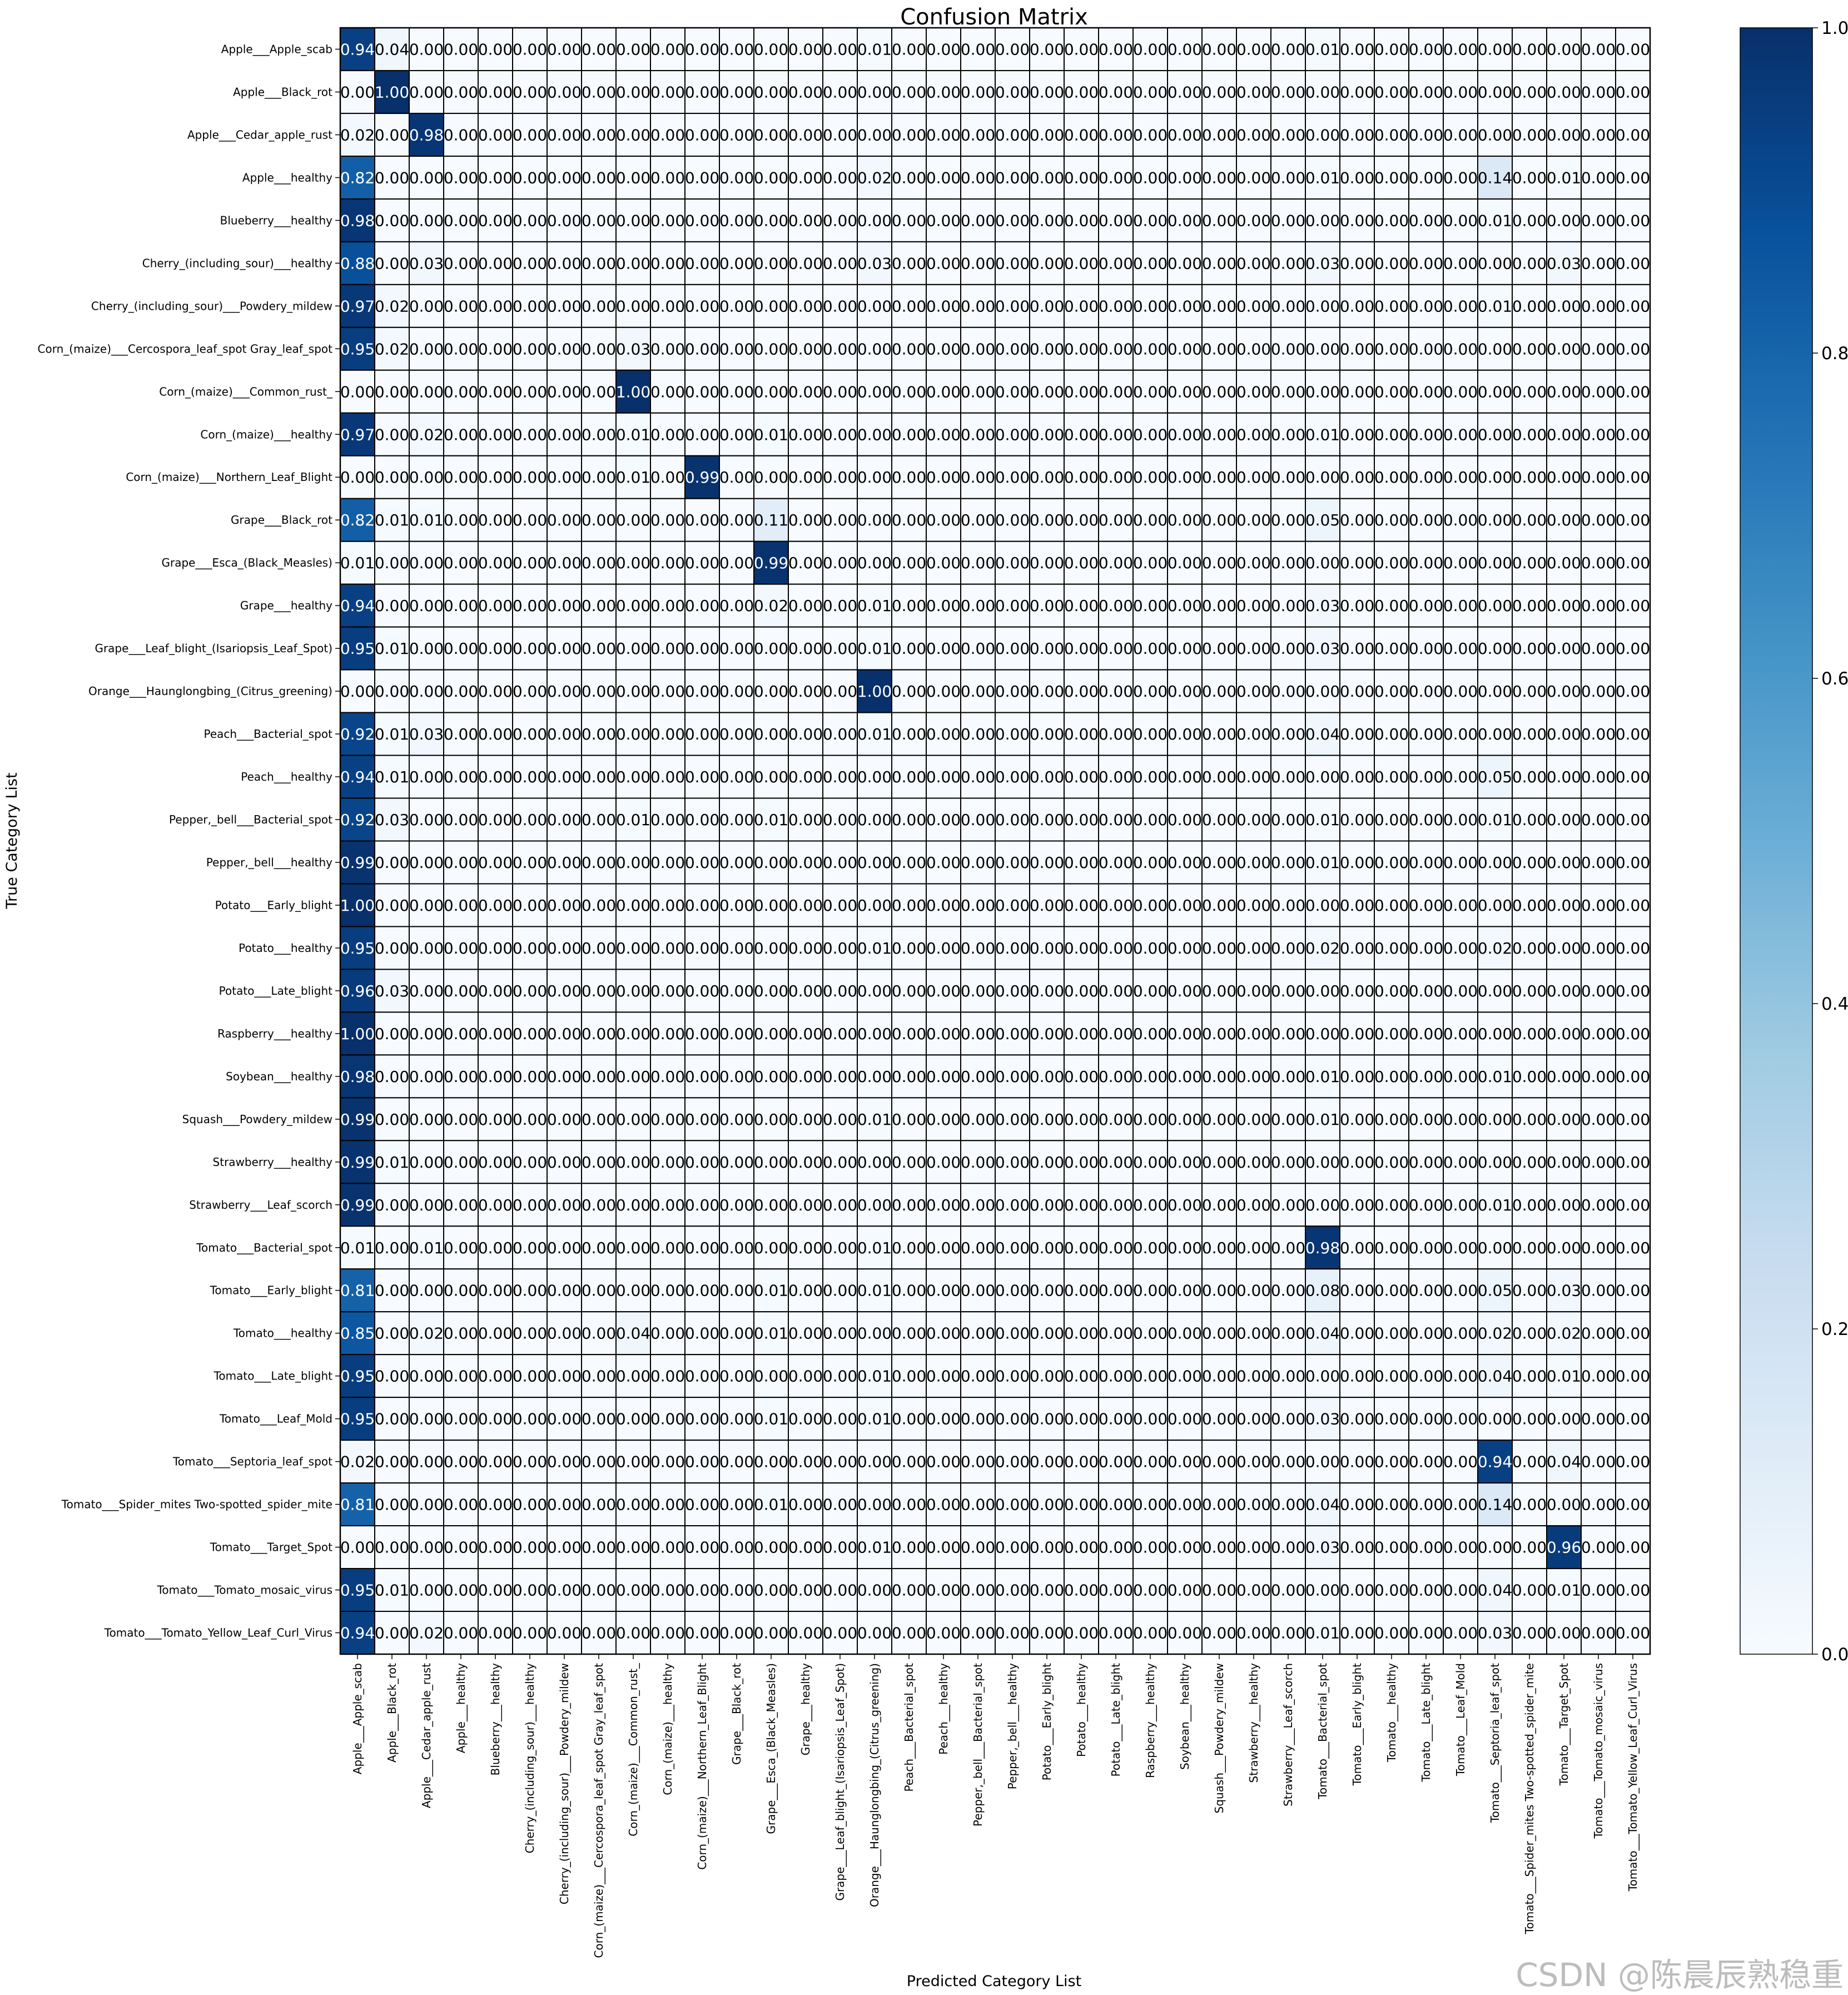  I want to click on x-tick-label: Tomato___healthy, so click(1392, 1713).